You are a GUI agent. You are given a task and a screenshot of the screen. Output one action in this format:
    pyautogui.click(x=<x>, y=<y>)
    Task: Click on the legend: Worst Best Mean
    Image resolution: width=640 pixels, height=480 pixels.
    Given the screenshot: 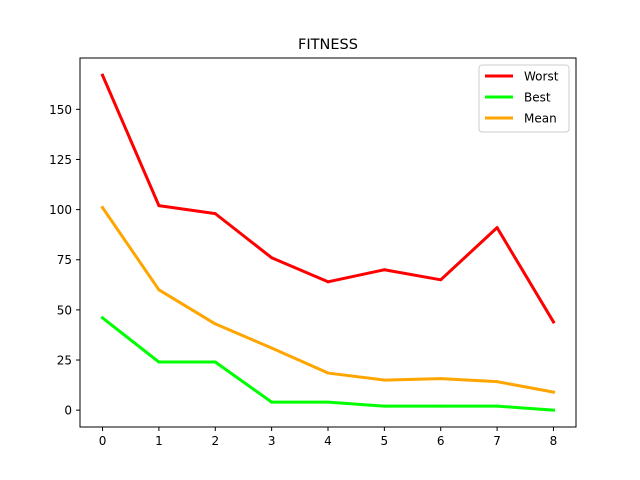 What is the action you would take?
    pyautogui.click(x=524, y=98)
    